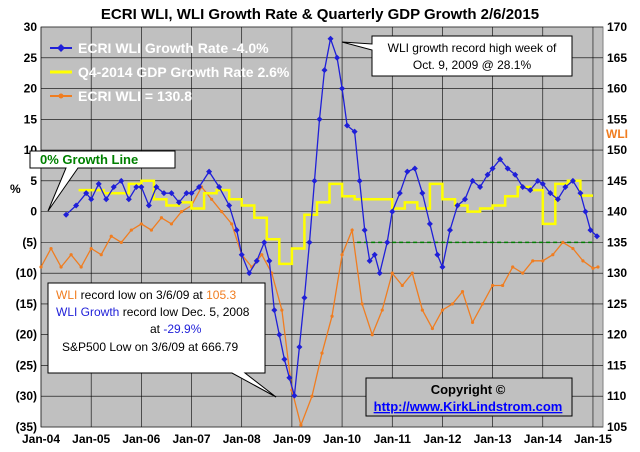 This screenshot has height=452, width=640. Describe the element at coordinates (31, 58) in the screenshot. I see `left-tick-label: 25` at that location.